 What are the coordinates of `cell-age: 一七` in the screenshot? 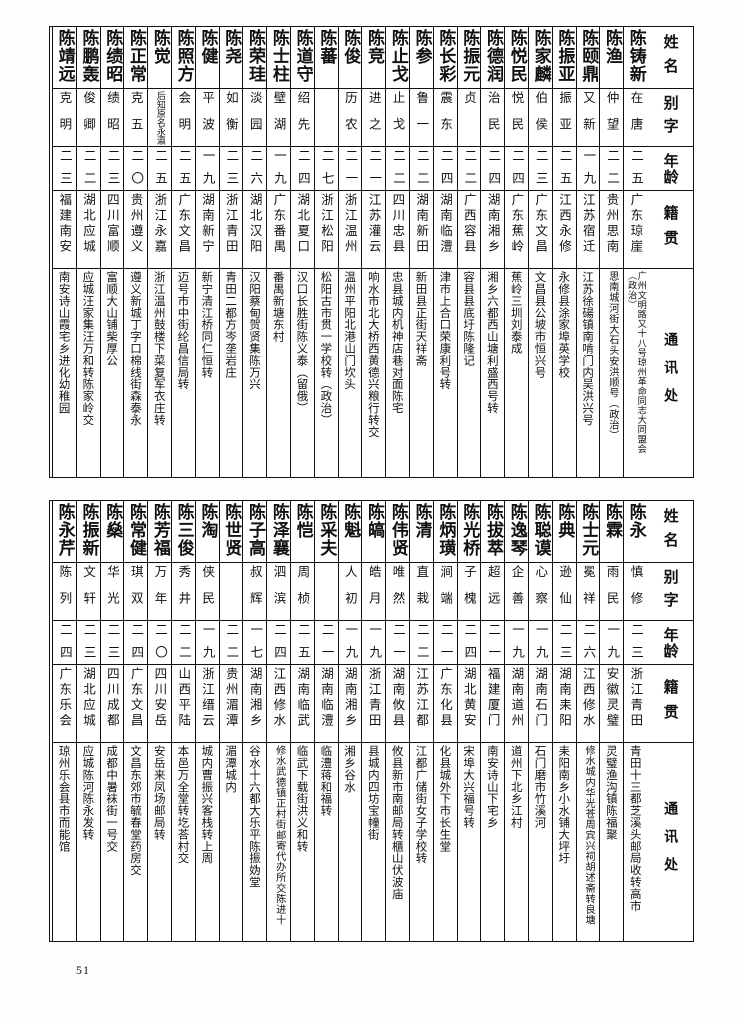 It's located at (255, 643).